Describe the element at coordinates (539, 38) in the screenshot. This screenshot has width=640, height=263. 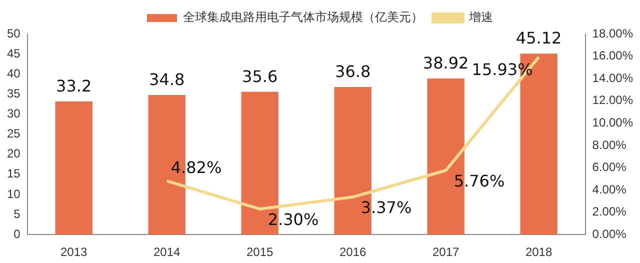
I see `data-label: 45.12` at that location.